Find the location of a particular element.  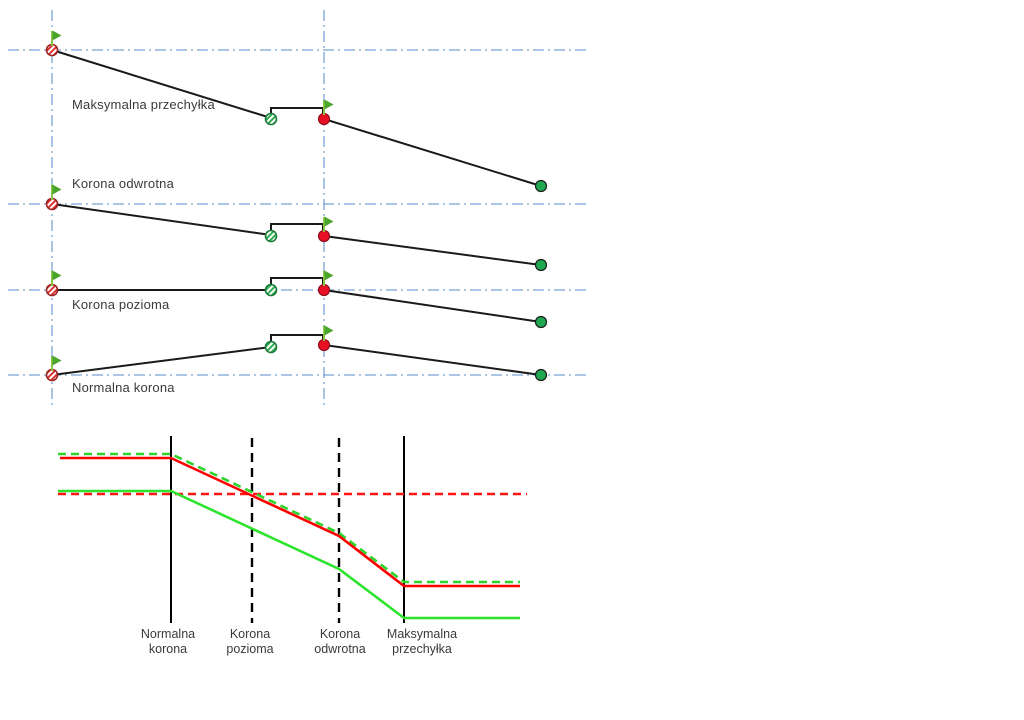

cross-section-korona-odwrotna is located at coordinates (296, 227).